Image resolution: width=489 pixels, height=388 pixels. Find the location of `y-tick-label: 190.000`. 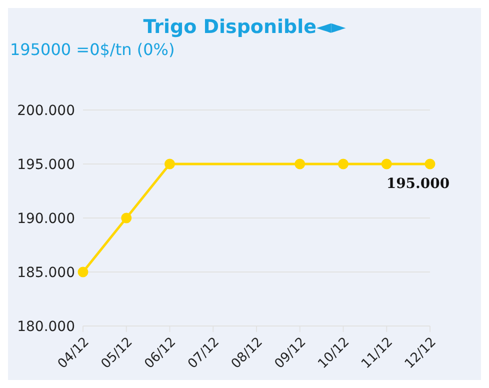

y-tick-label: 190.000 is located at coordinates (46, 218).